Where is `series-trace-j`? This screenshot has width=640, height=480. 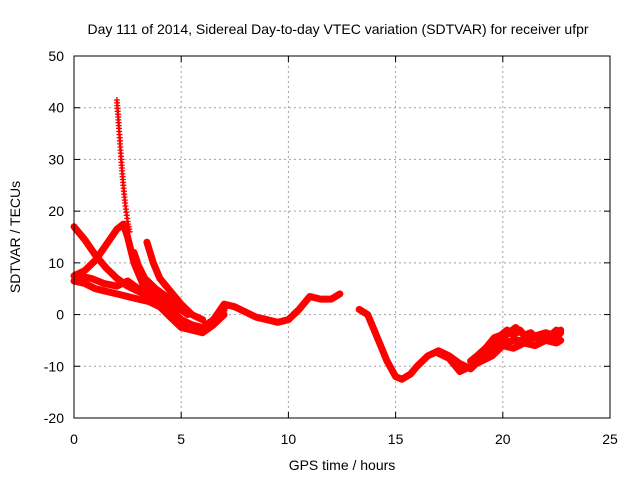 series-trace-j is located at coordinates (513, 344).